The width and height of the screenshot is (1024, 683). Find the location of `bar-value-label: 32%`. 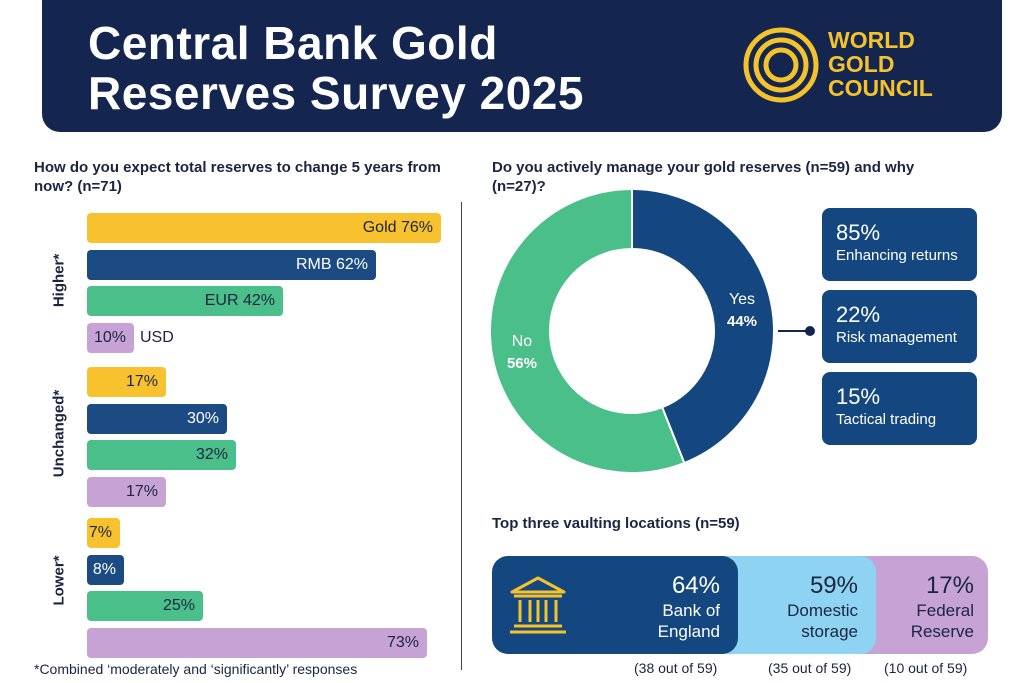

bar-value-label: 32% is located at coordinates (211, 454).